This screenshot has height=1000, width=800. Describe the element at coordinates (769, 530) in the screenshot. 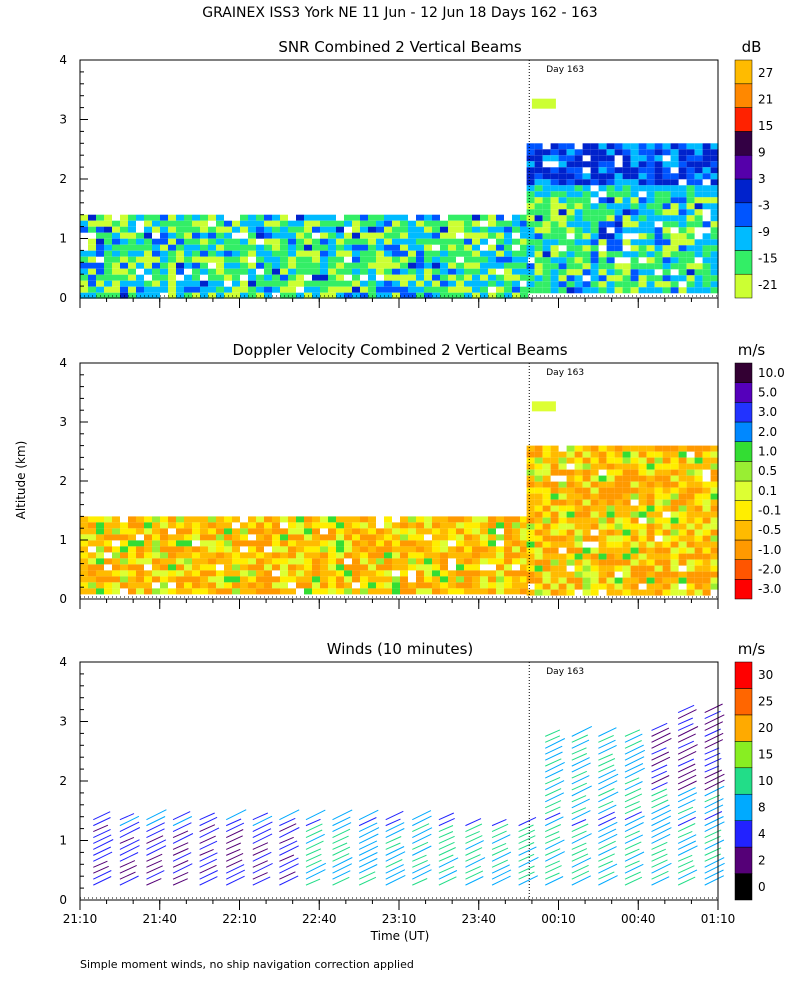

I see `colorbar-tick-label: -0.5` at that location.